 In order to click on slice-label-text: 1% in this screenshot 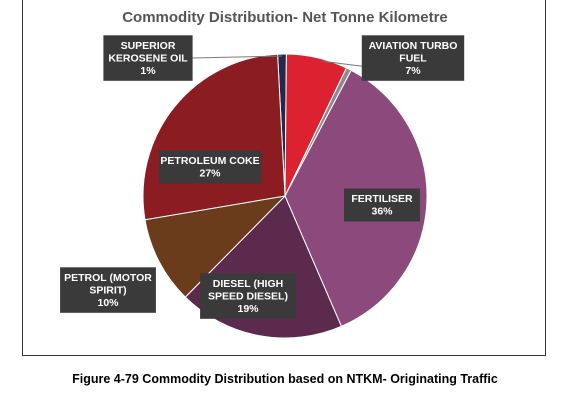, I will do `click(148, 71)`.